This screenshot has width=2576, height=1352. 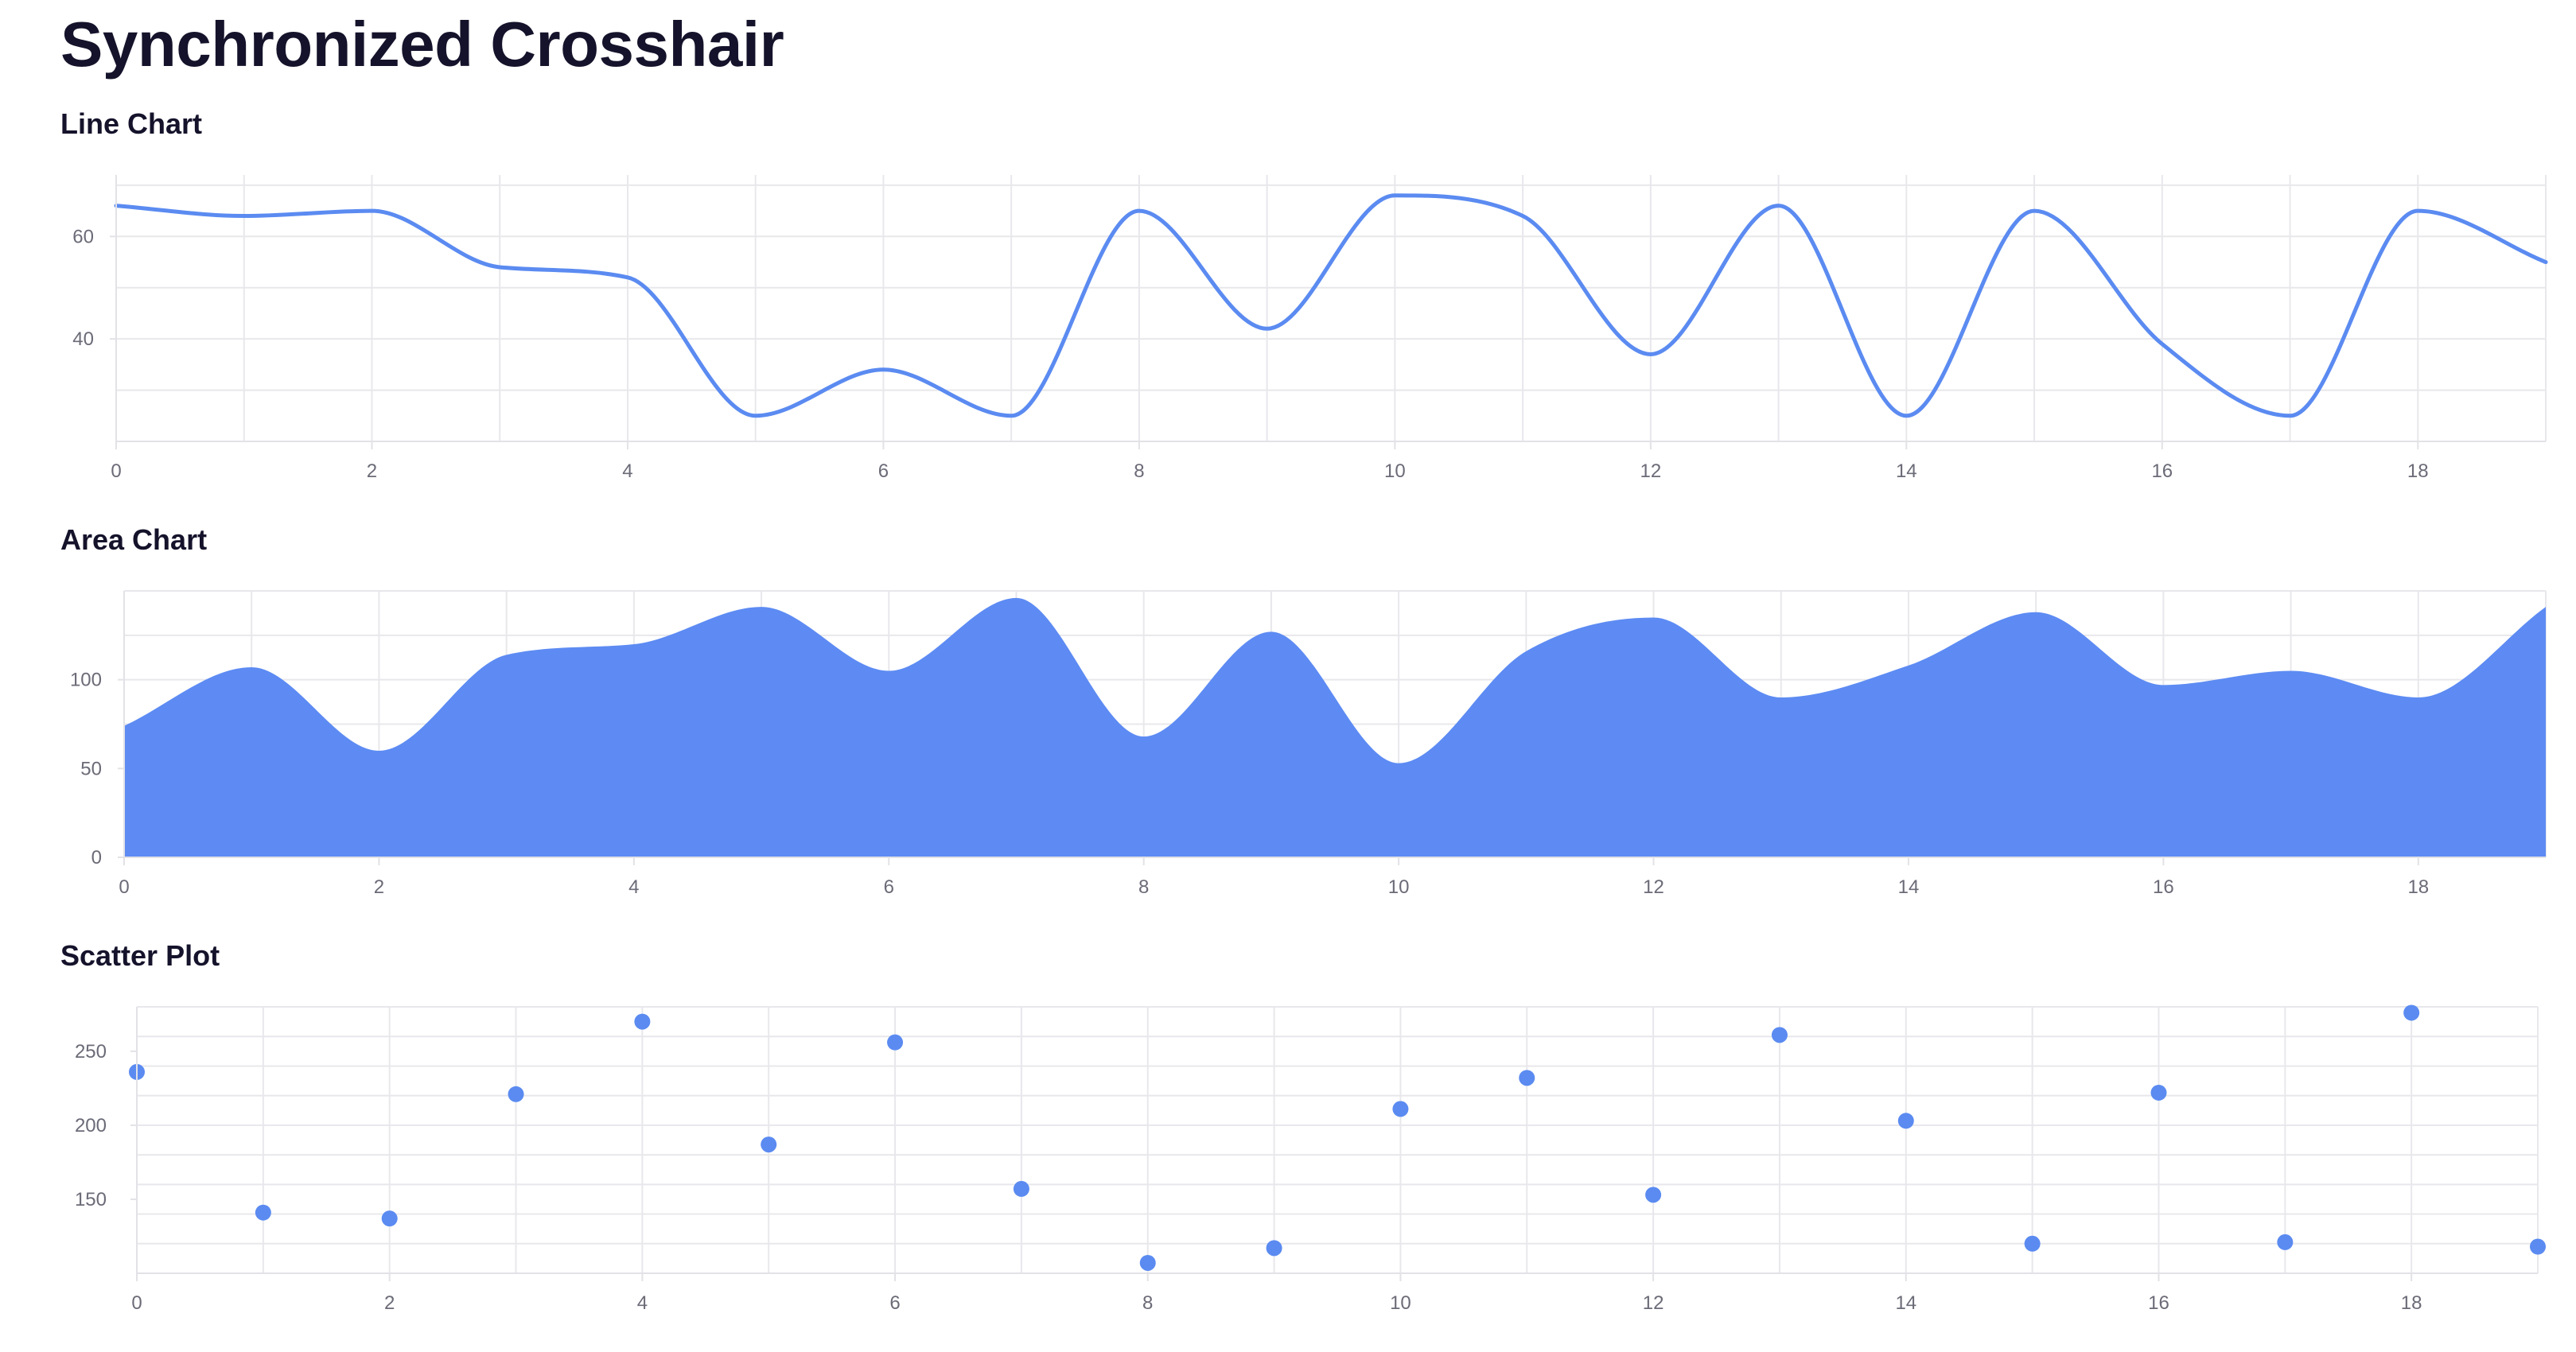 What do you see at coordinates (1909, 887) in the screenshot?
I see `area-x-tick-label: 14` at bounding box center [1909, 887].